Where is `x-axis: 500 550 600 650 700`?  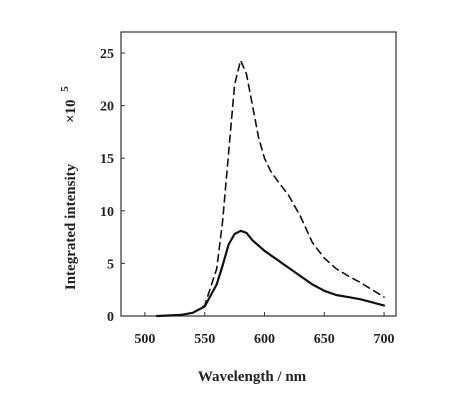
x-axis: 500 550 600 650 700 is located at coordinates (264, 329).